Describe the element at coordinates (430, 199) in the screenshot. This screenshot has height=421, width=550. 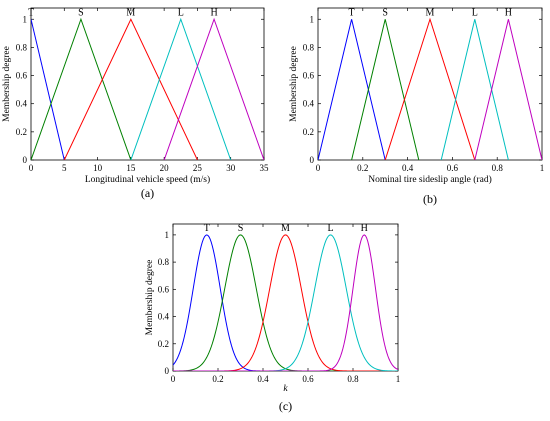
I see `panel-label: (b)` at that location.